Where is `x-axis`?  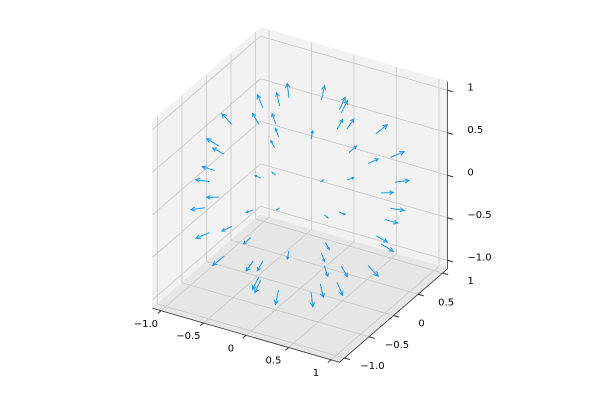
x-axis is located at coordinates (246, 335).